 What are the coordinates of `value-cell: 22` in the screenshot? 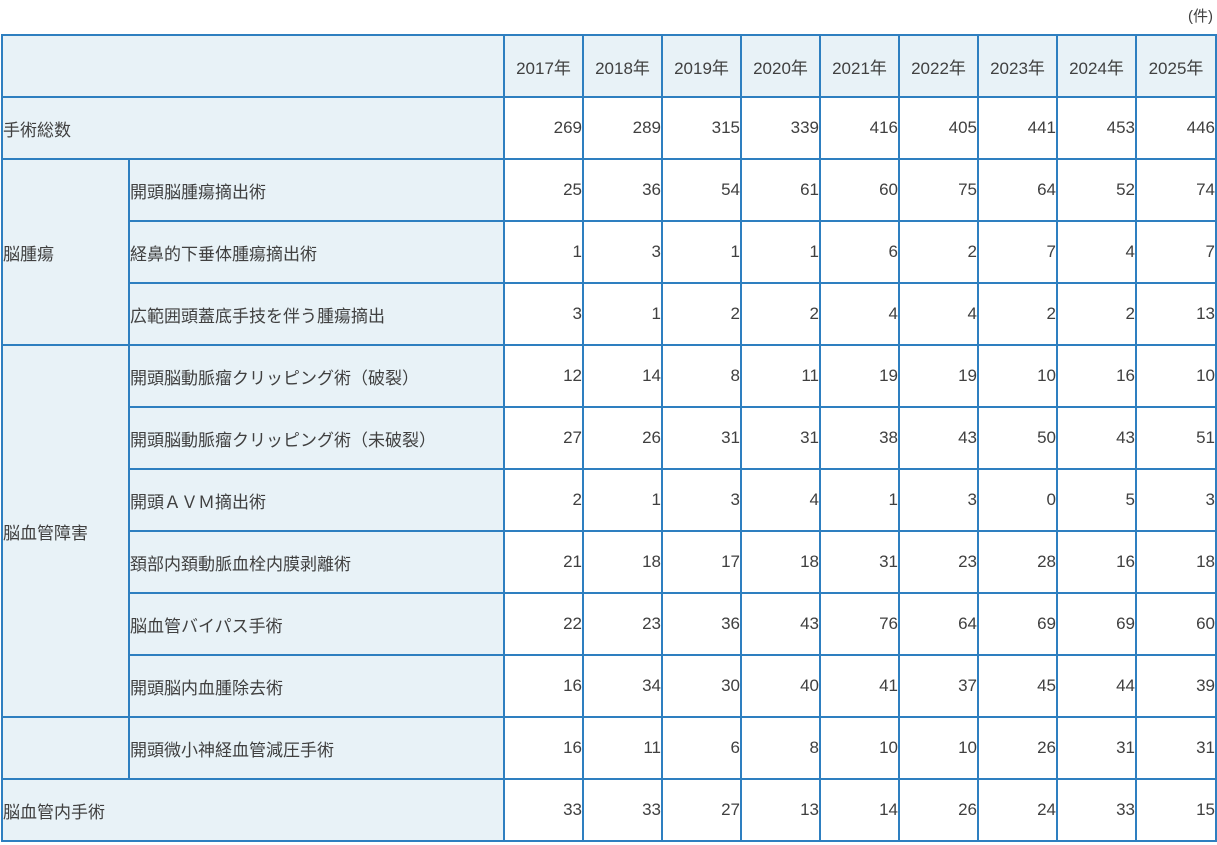 It's located at (543, 624).